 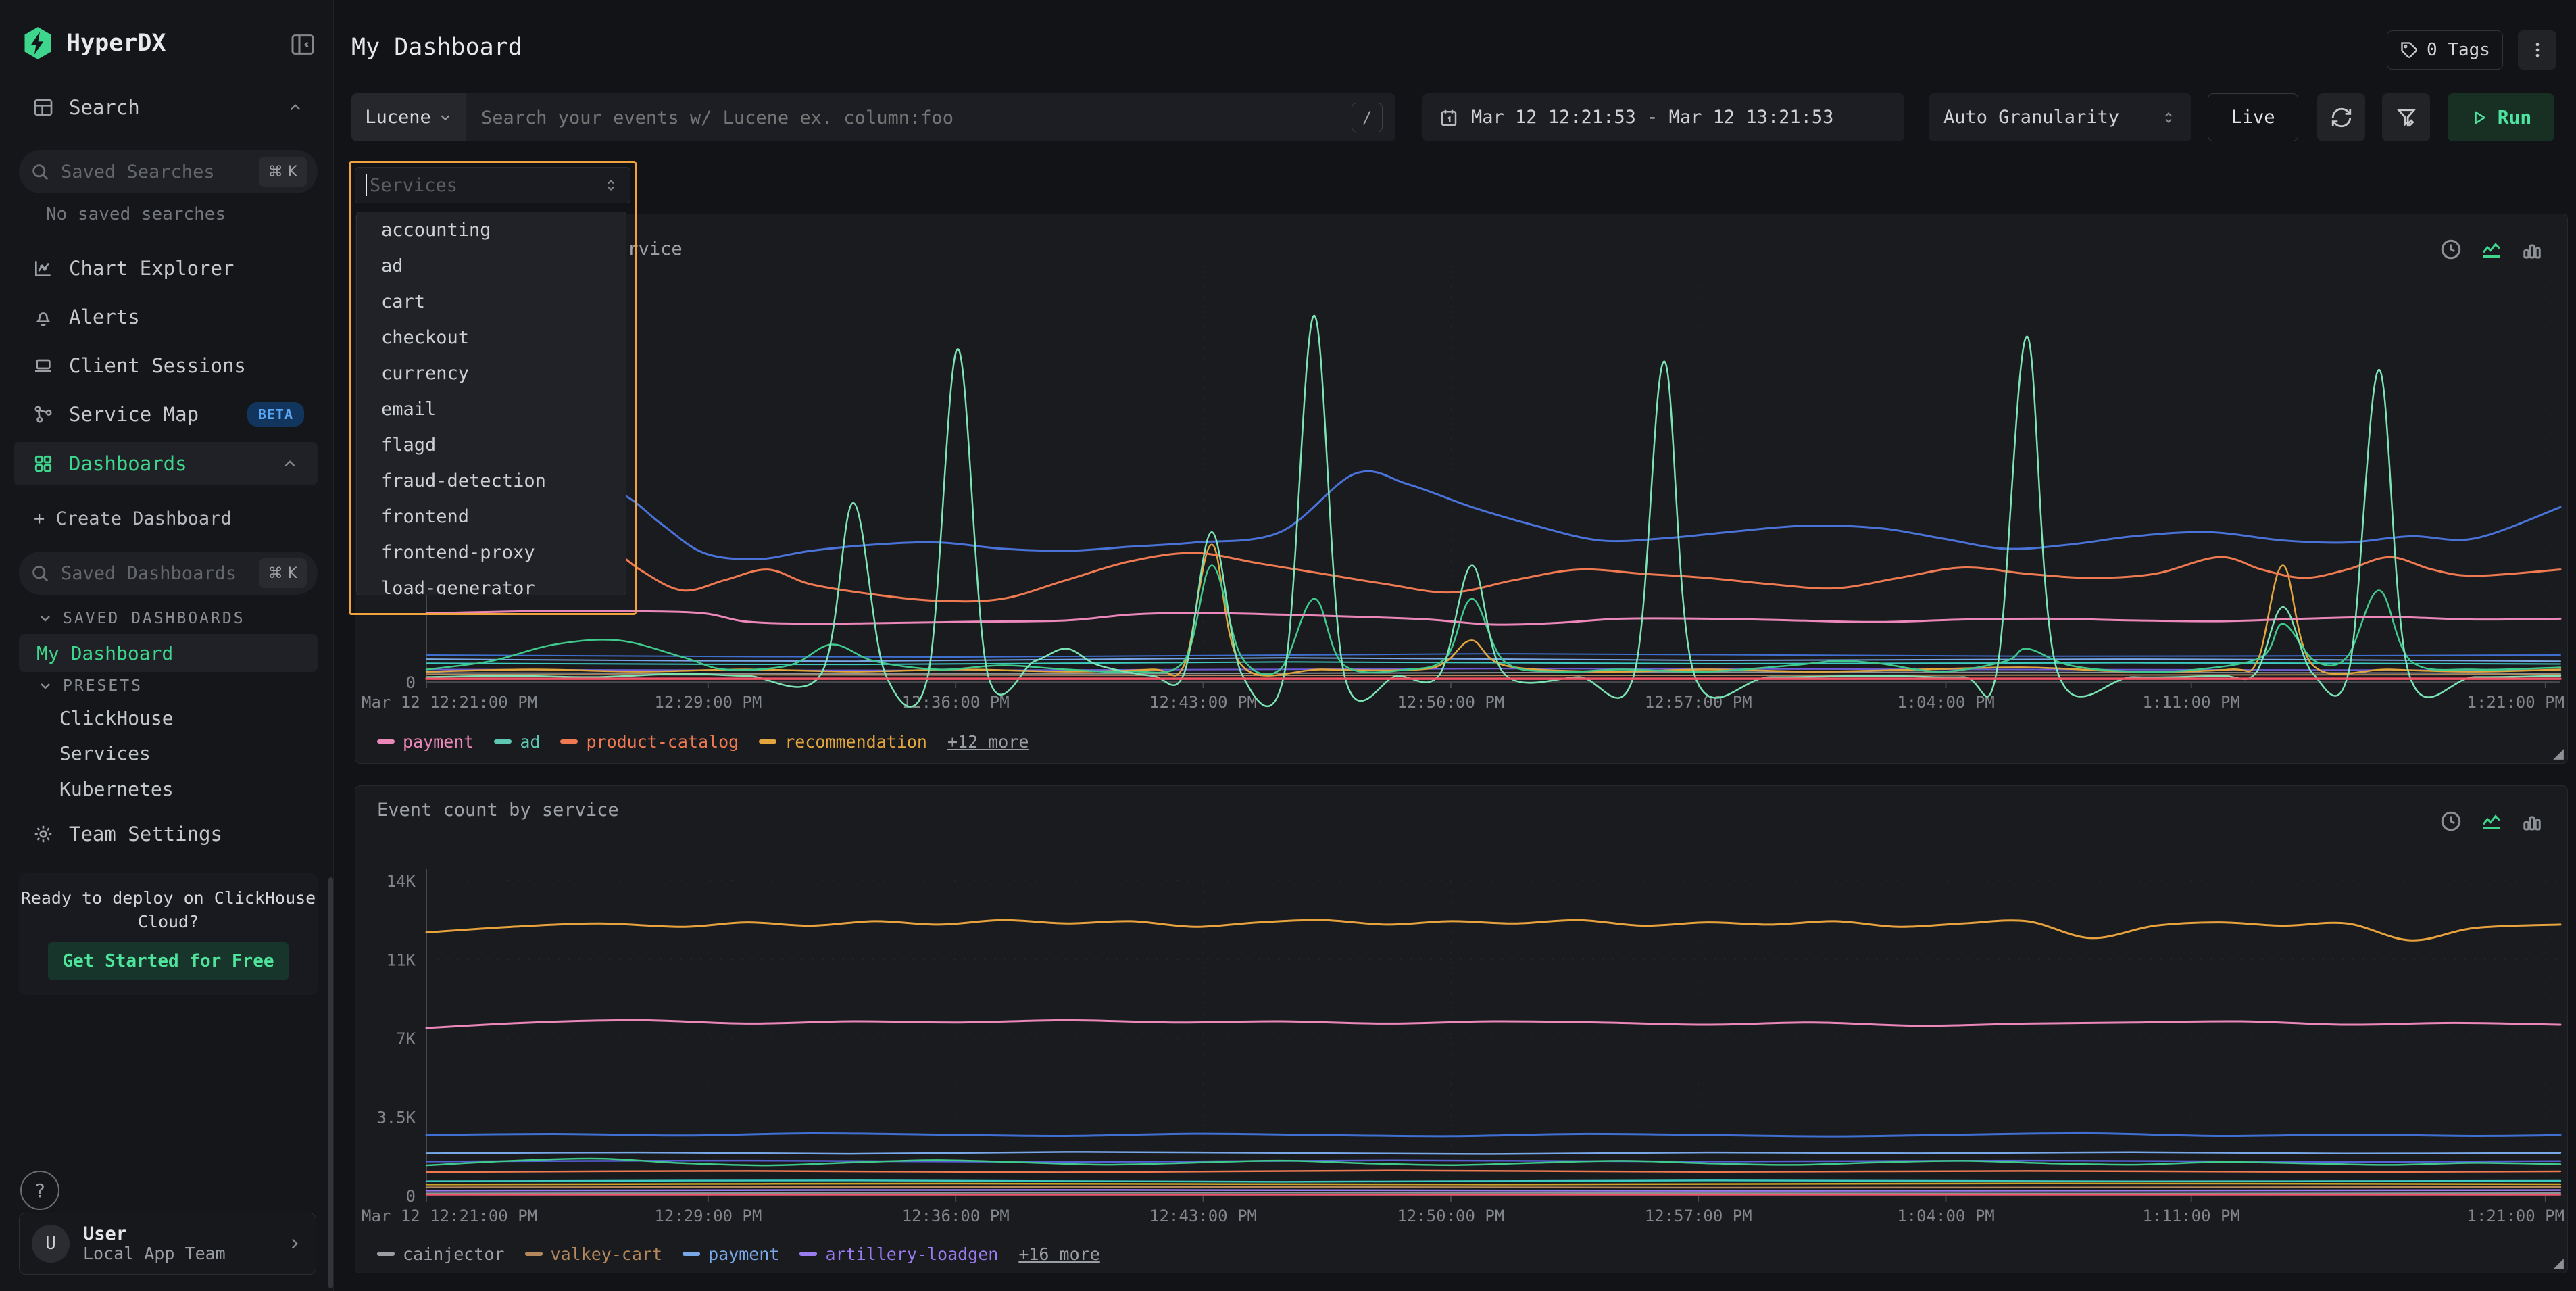 I want to click on legend-label: ad, so click(x=531, y=741).